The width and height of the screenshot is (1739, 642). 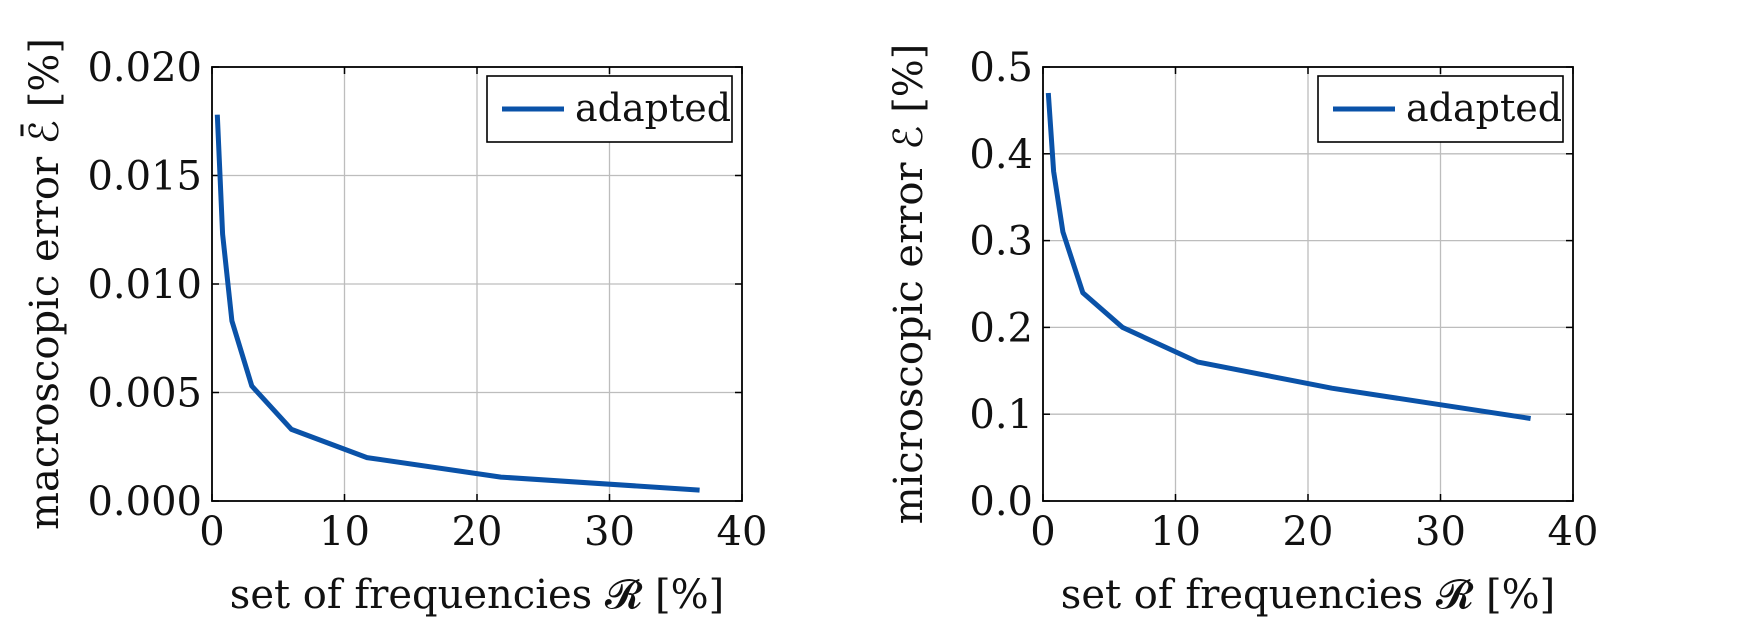 What do you see at coordinates (1288, 256) in the screenshot?
I see `series-line-adapted` at bounding box center [1288, 256].